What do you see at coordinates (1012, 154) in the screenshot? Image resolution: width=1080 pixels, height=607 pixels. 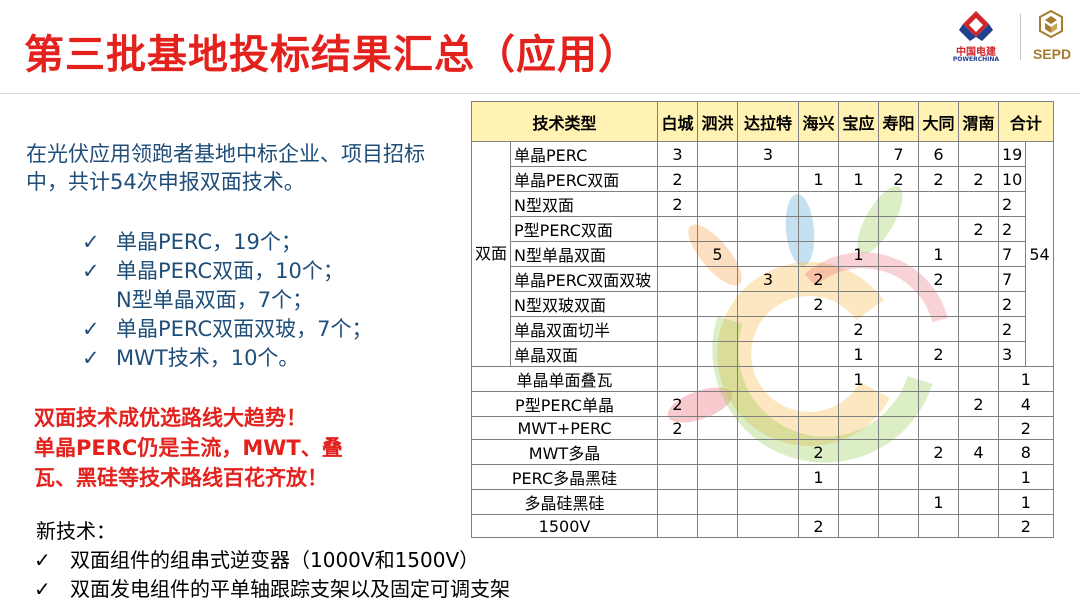 I see `row-total-cell: 19` at bounding box center [1012, 154].